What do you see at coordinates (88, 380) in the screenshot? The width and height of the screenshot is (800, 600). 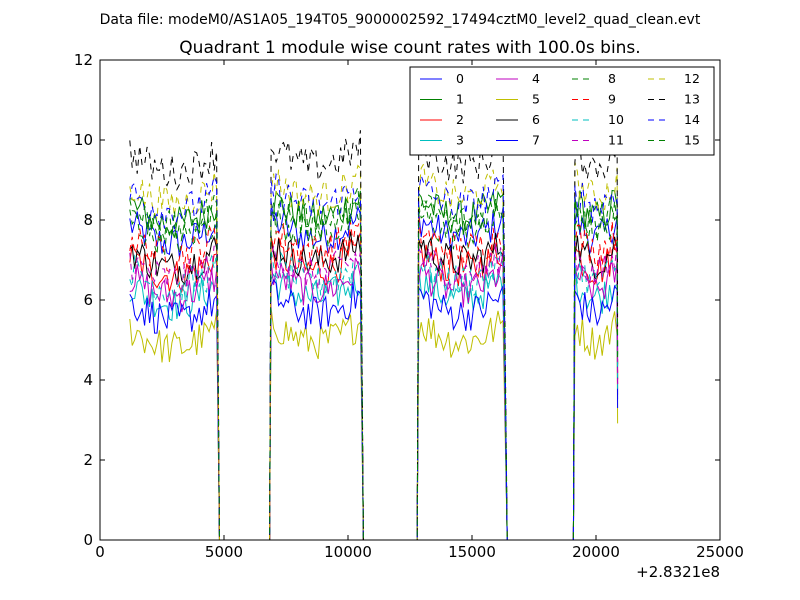 I see `y-tick-label: 4` at bounding box center [88, 380].